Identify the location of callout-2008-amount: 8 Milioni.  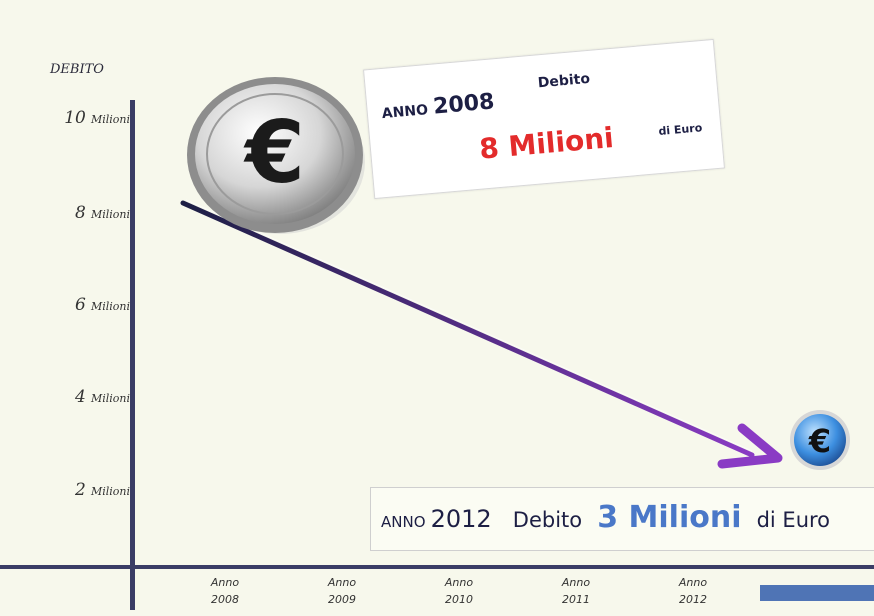
(546, 143).